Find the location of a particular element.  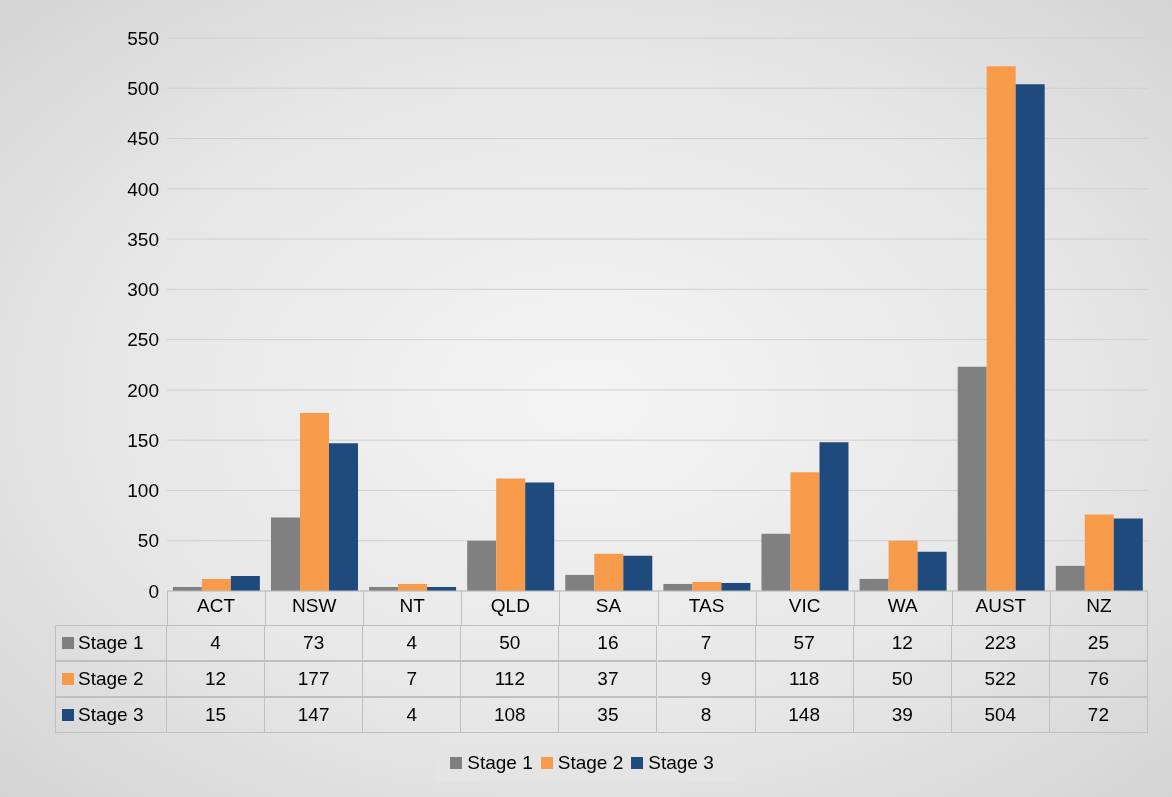

data-label: 37 is located at coordinates (608, 679).